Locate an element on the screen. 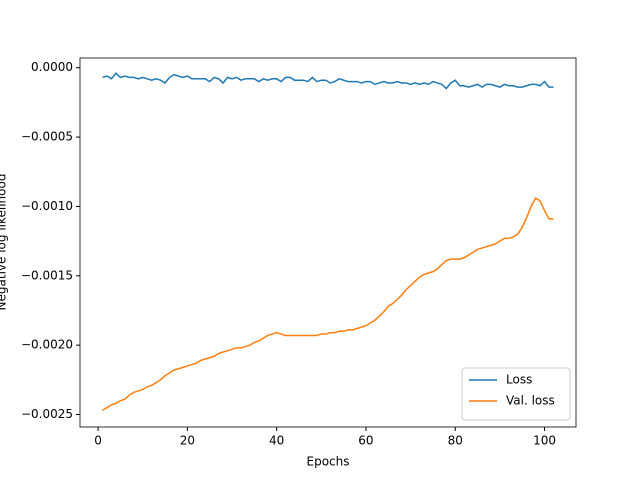 This screenshot has height=480, width=640. x-tick-label: 40 is located at coordinates (276, 441).